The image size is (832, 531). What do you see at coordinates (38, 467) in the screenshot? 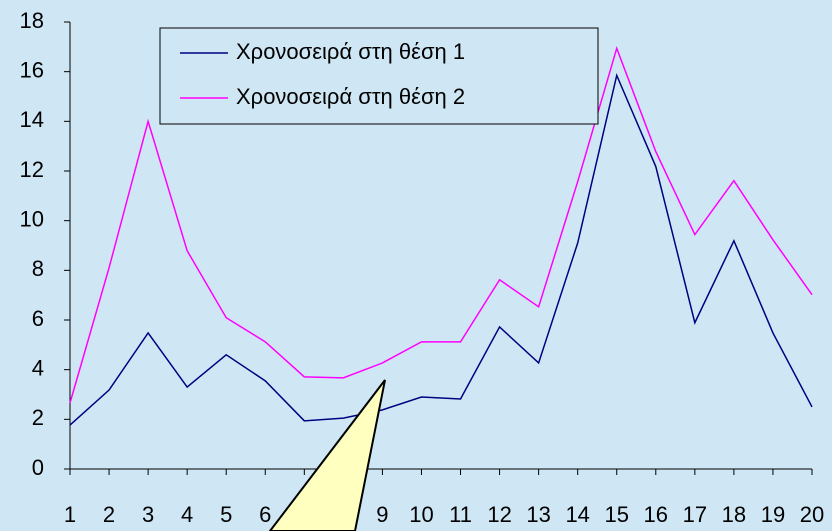
I see `y-tick-label: 0` at bounding box center [38, 467].